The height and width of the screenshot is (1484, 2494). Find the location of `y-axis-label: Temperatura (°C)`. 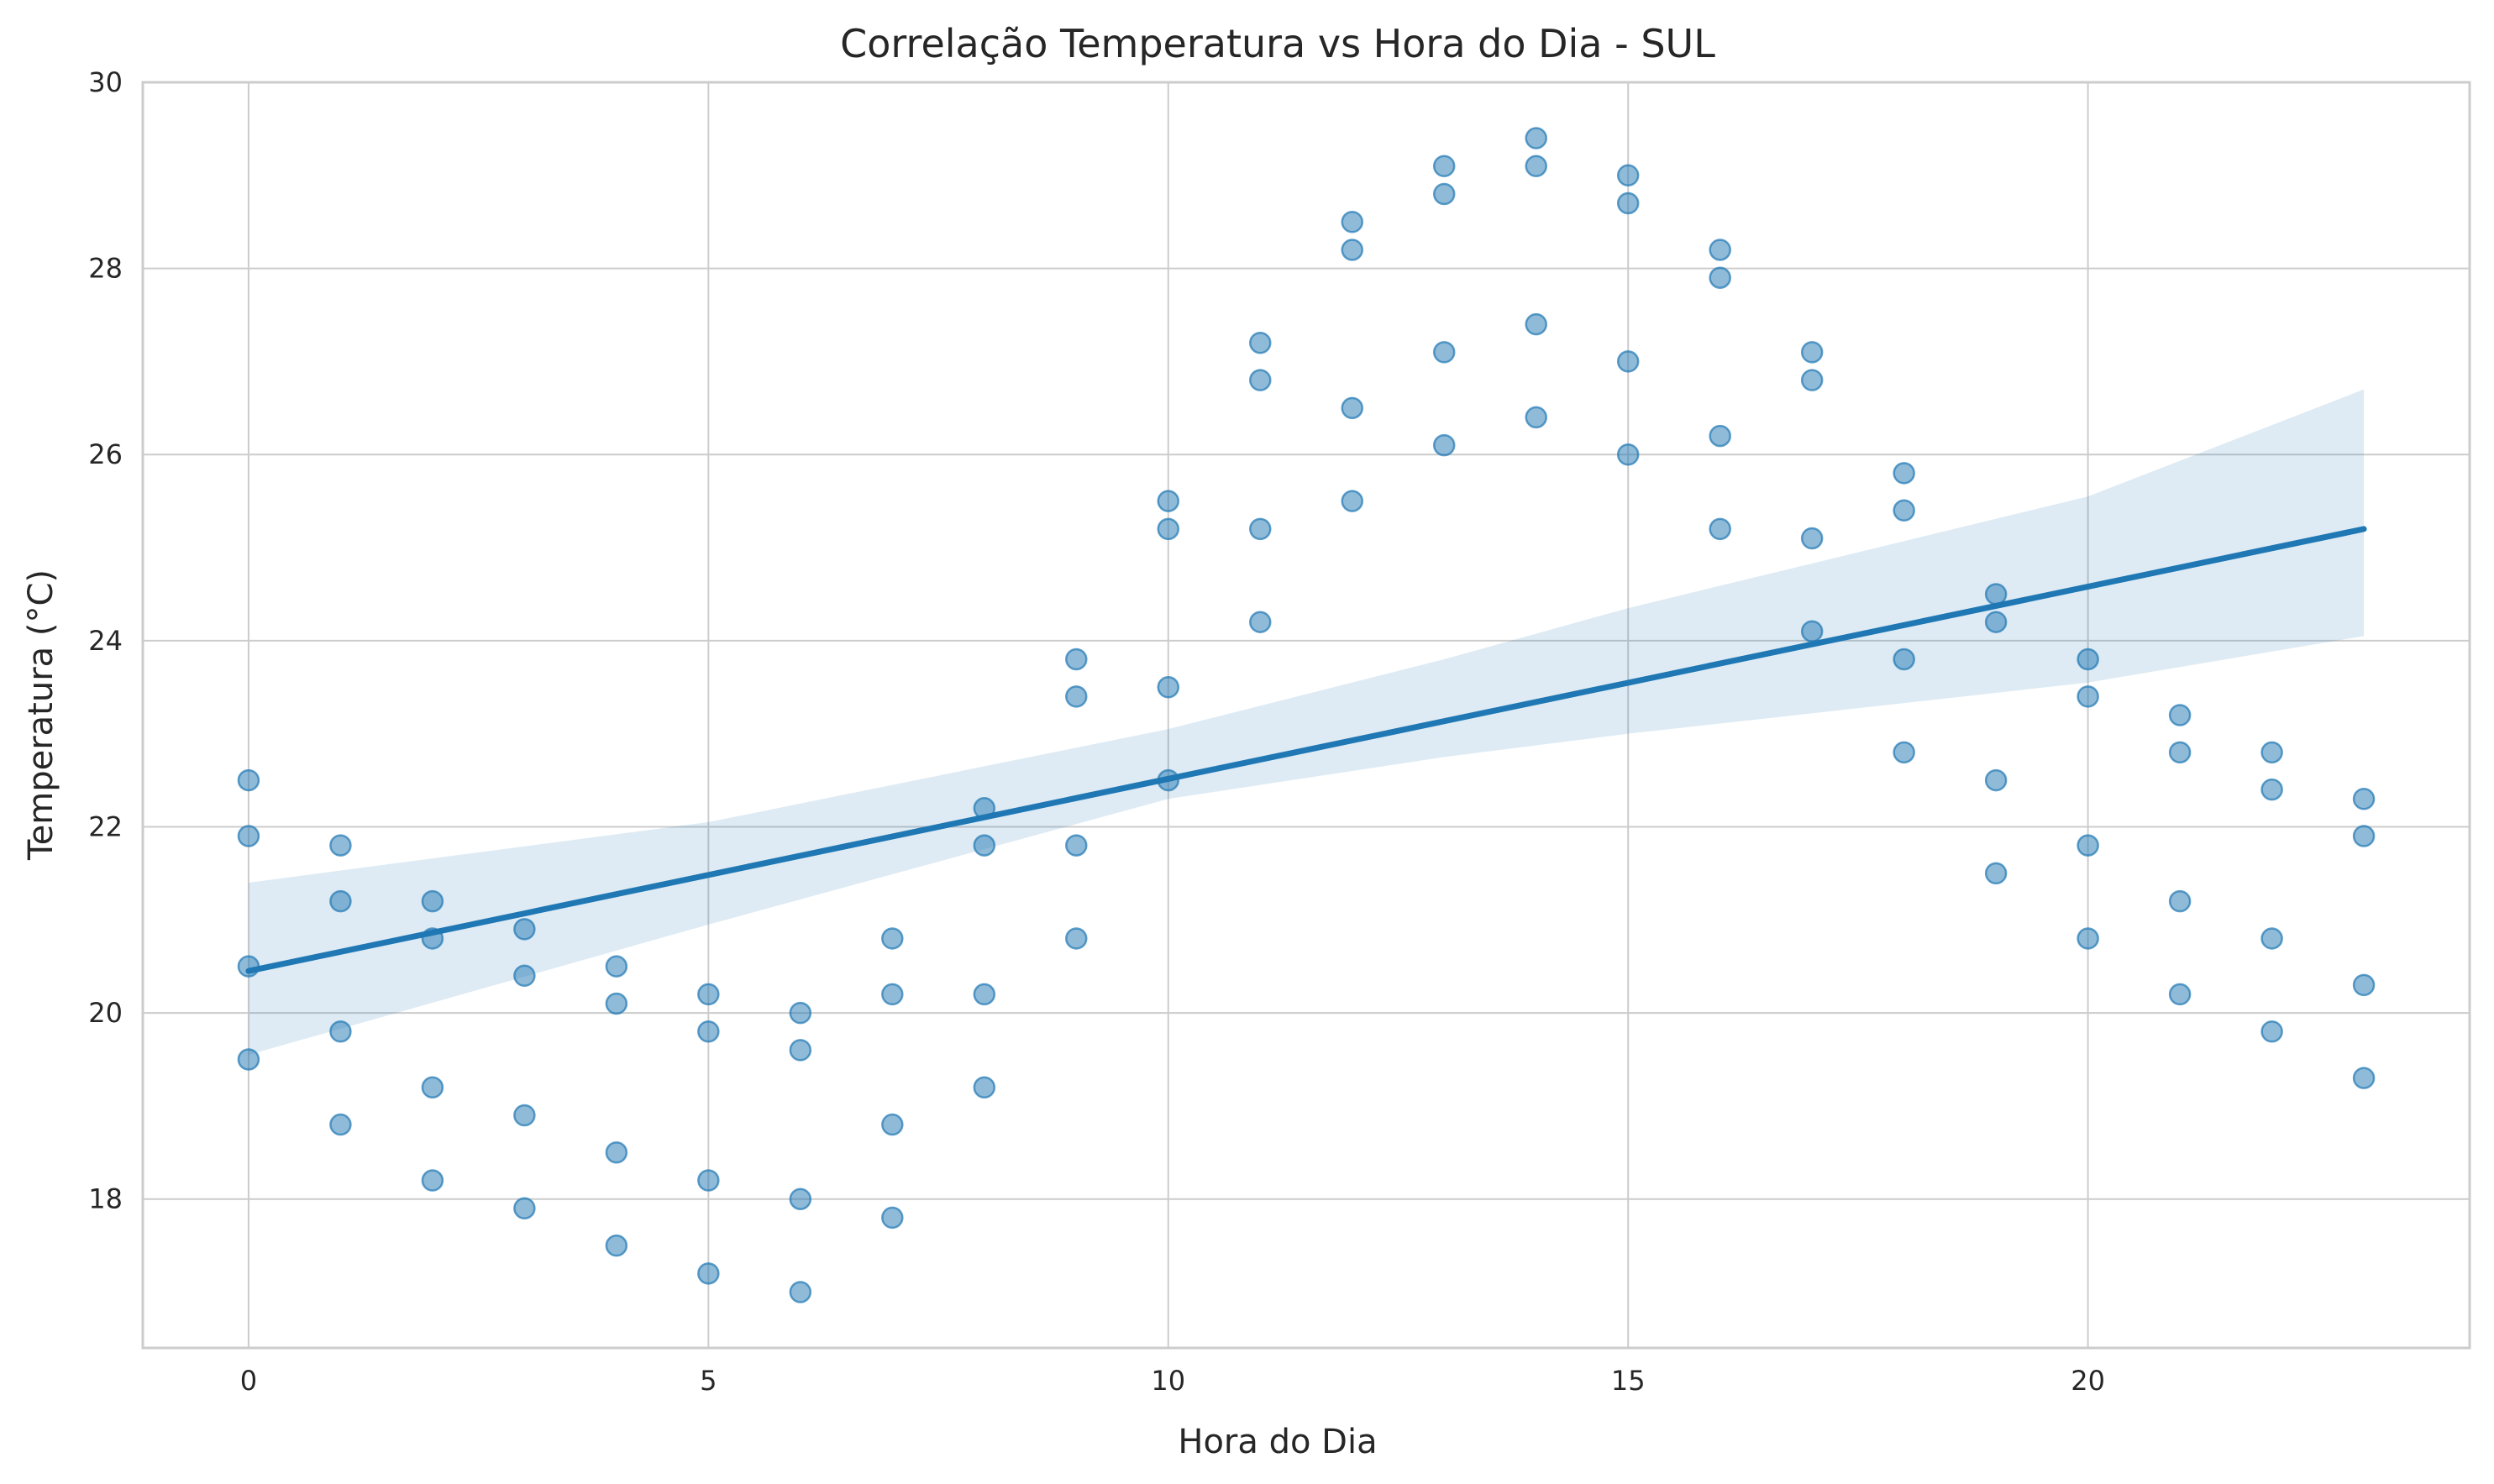

y-axis-label: Temperatura (°C) is located at coordinates (41, 715).